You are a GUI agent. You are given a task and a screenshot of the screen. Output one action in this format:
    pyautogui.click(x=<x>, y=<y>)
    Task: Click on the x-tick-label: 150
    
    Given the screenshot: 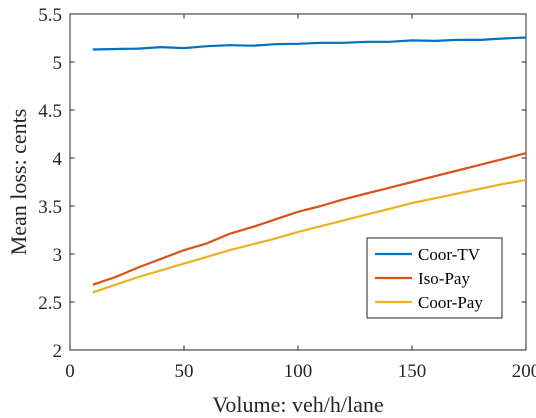 What is the action you would take?
    pyautogui.click(x=412, y=371)
    